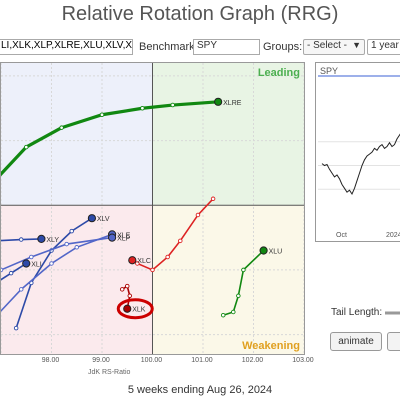  I want to click on series-tail-xlp, so click(57, 253).